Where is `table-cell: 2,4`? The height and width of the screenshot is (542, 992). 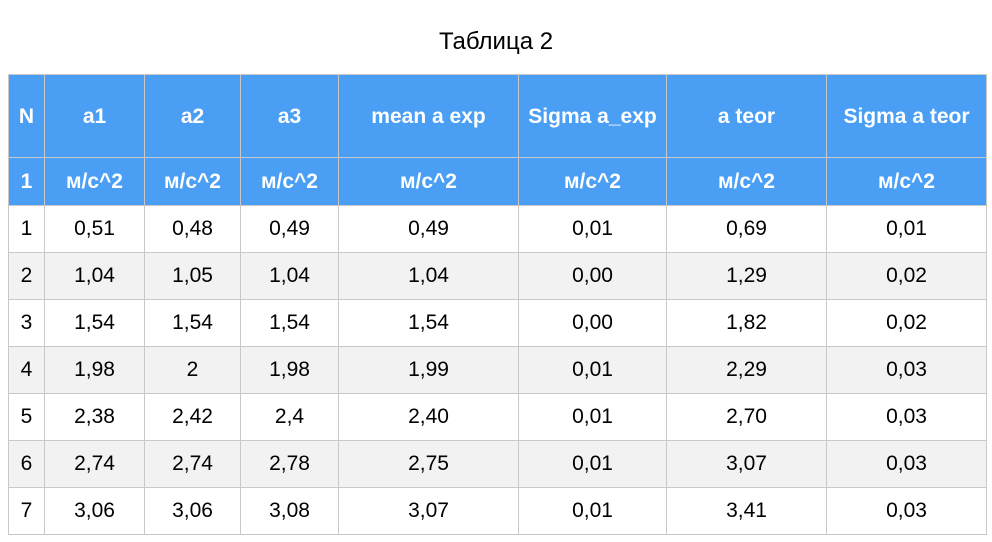 table-cell: 2,4 is located at coordinates (289, 417).